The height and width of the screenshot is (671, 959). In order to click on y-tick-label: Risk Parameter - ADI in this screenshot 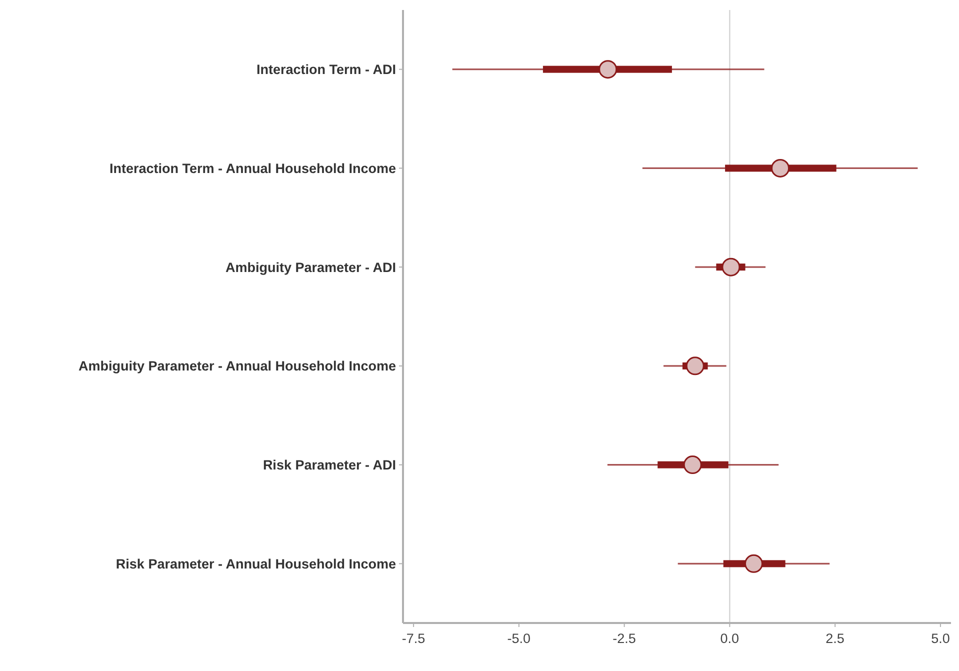, I will do `click(329, 465)`.